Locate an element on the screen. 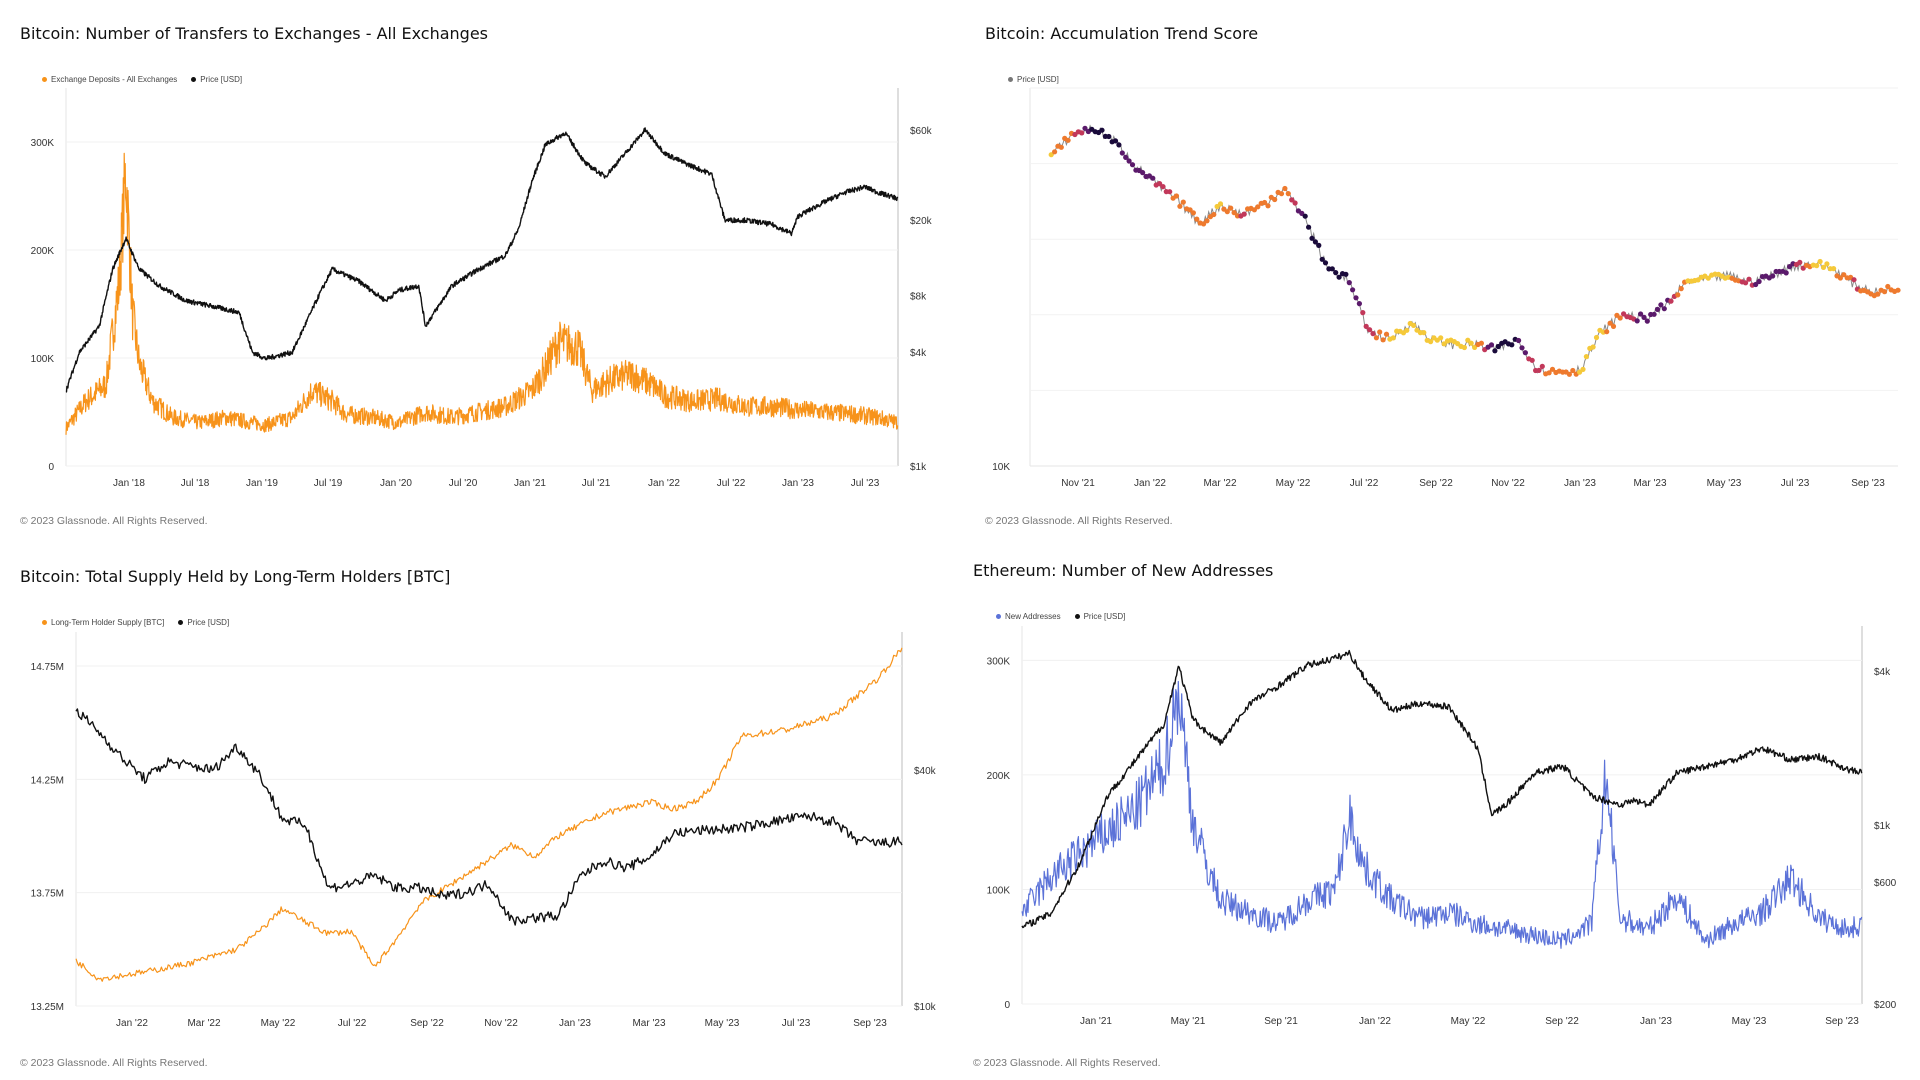  chart3-y-right-tick: $40k is located at coordinates (925, 771).